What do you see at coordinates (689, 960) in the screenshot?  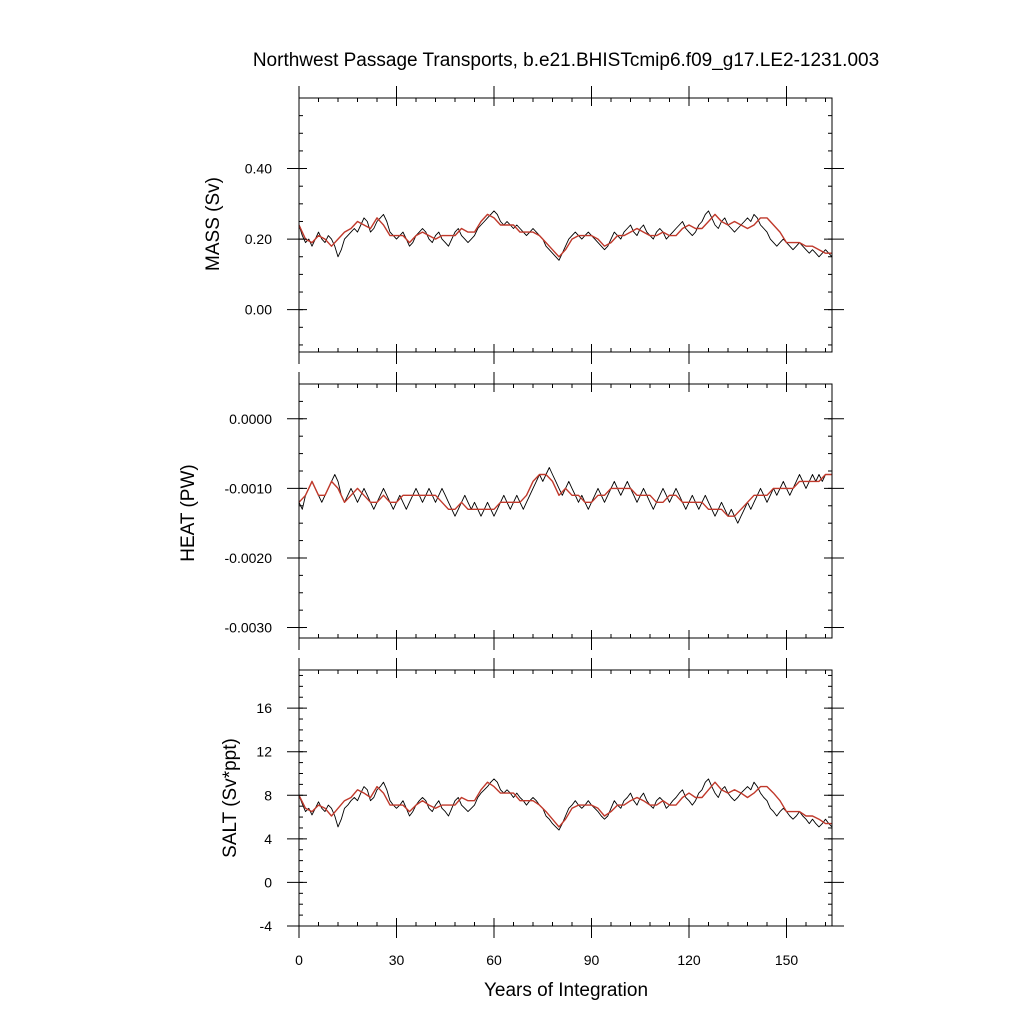 I see `x-tick-label: 120` at bounding box center [689, 960].